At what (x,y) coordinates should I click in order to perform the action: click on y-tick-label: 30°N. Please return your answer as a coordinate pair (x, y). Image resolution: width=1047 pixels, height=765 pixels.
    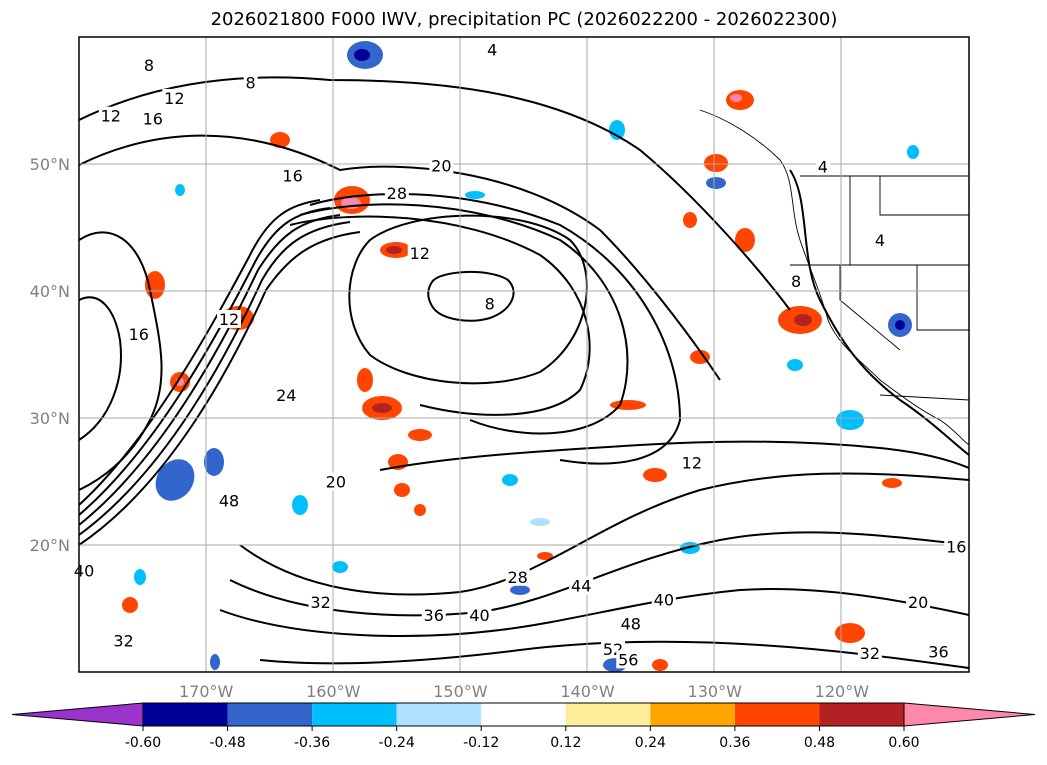
    Looking at the image, I should click on (50, 418).